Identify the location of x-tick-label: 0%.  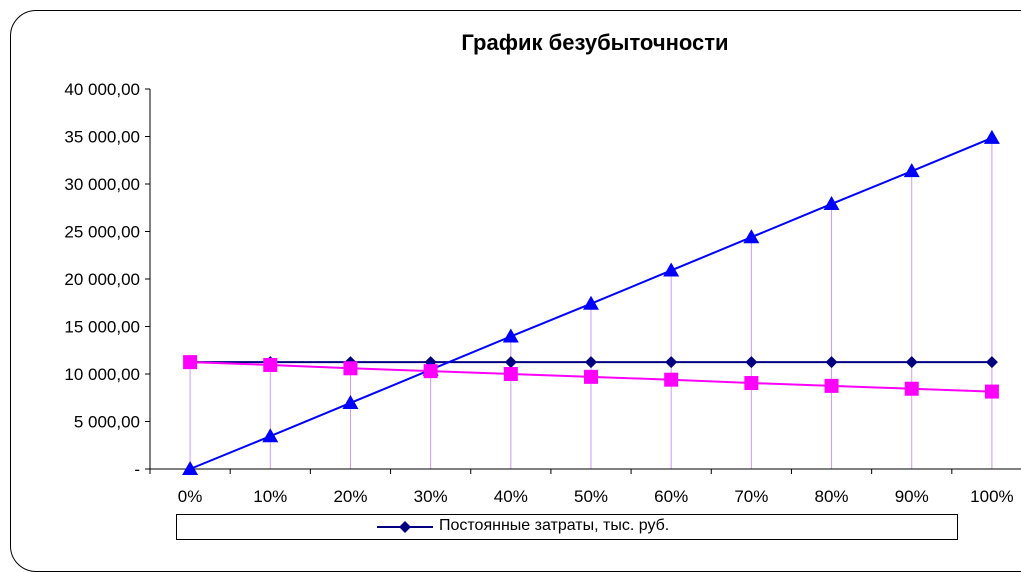
(190, 496).